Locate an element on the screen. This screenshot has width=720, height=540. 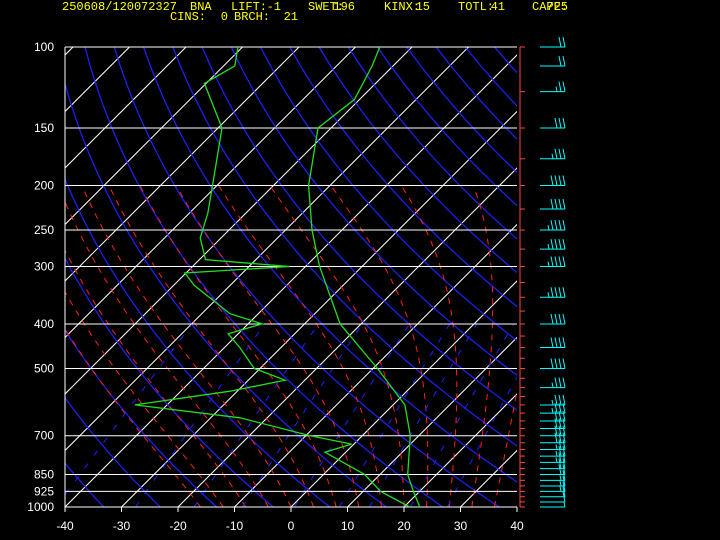
header-station-id: 72327 is located at coordinates (159, 7).